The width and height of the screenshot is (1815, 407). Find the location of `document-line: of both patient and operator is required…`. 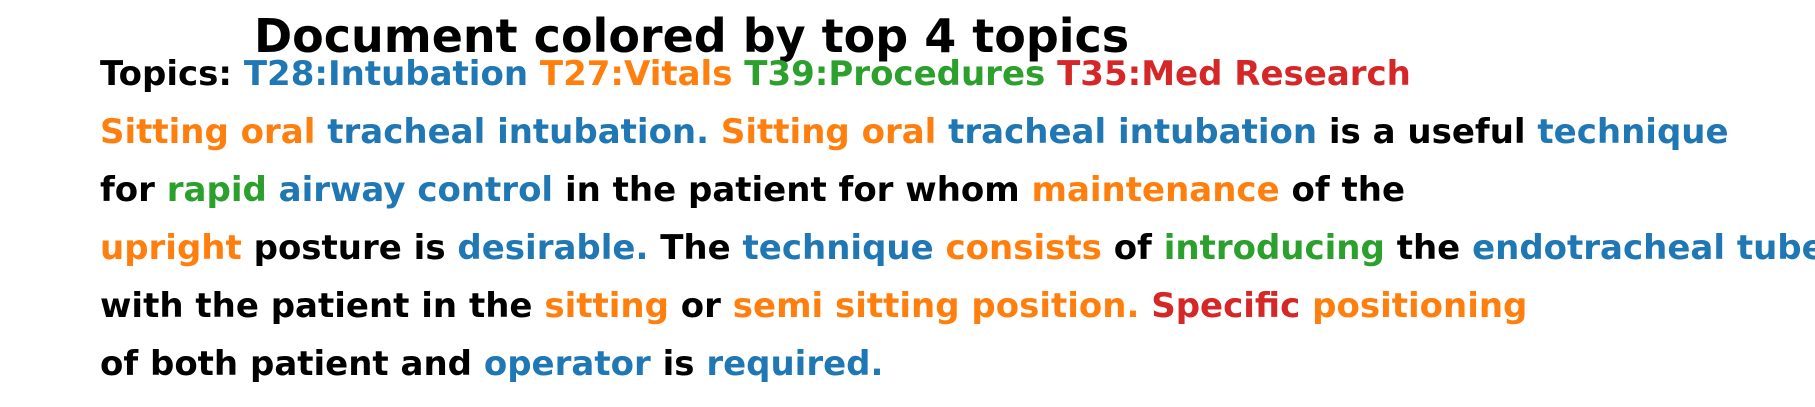

document-line: of both patient and operator is required… is located at coordinates (491, 364).